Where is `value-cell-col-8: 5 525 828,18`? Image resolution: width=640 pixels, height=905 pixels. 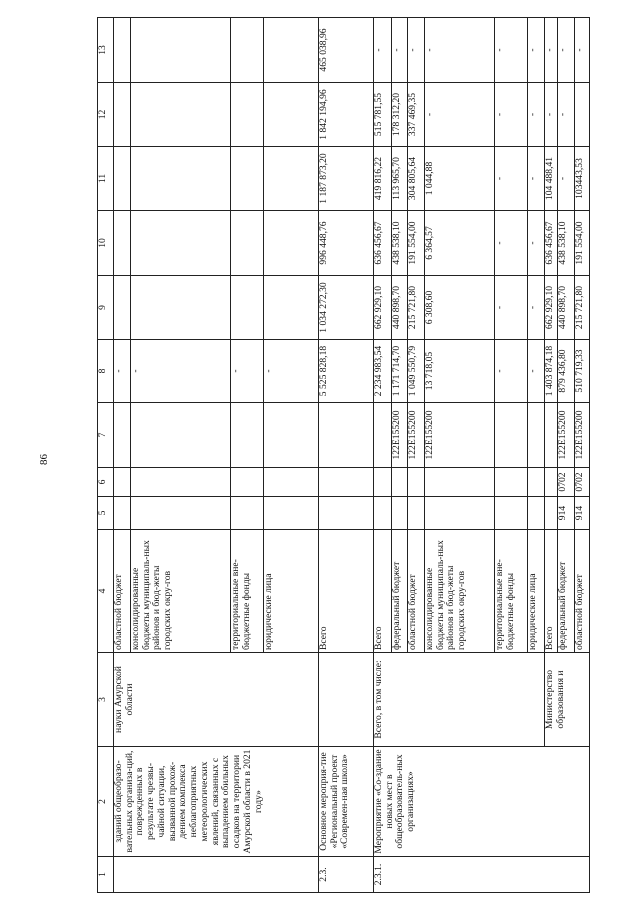
value-cell-col-8: 5 525 828,18 is located at coordinates (346, 371).